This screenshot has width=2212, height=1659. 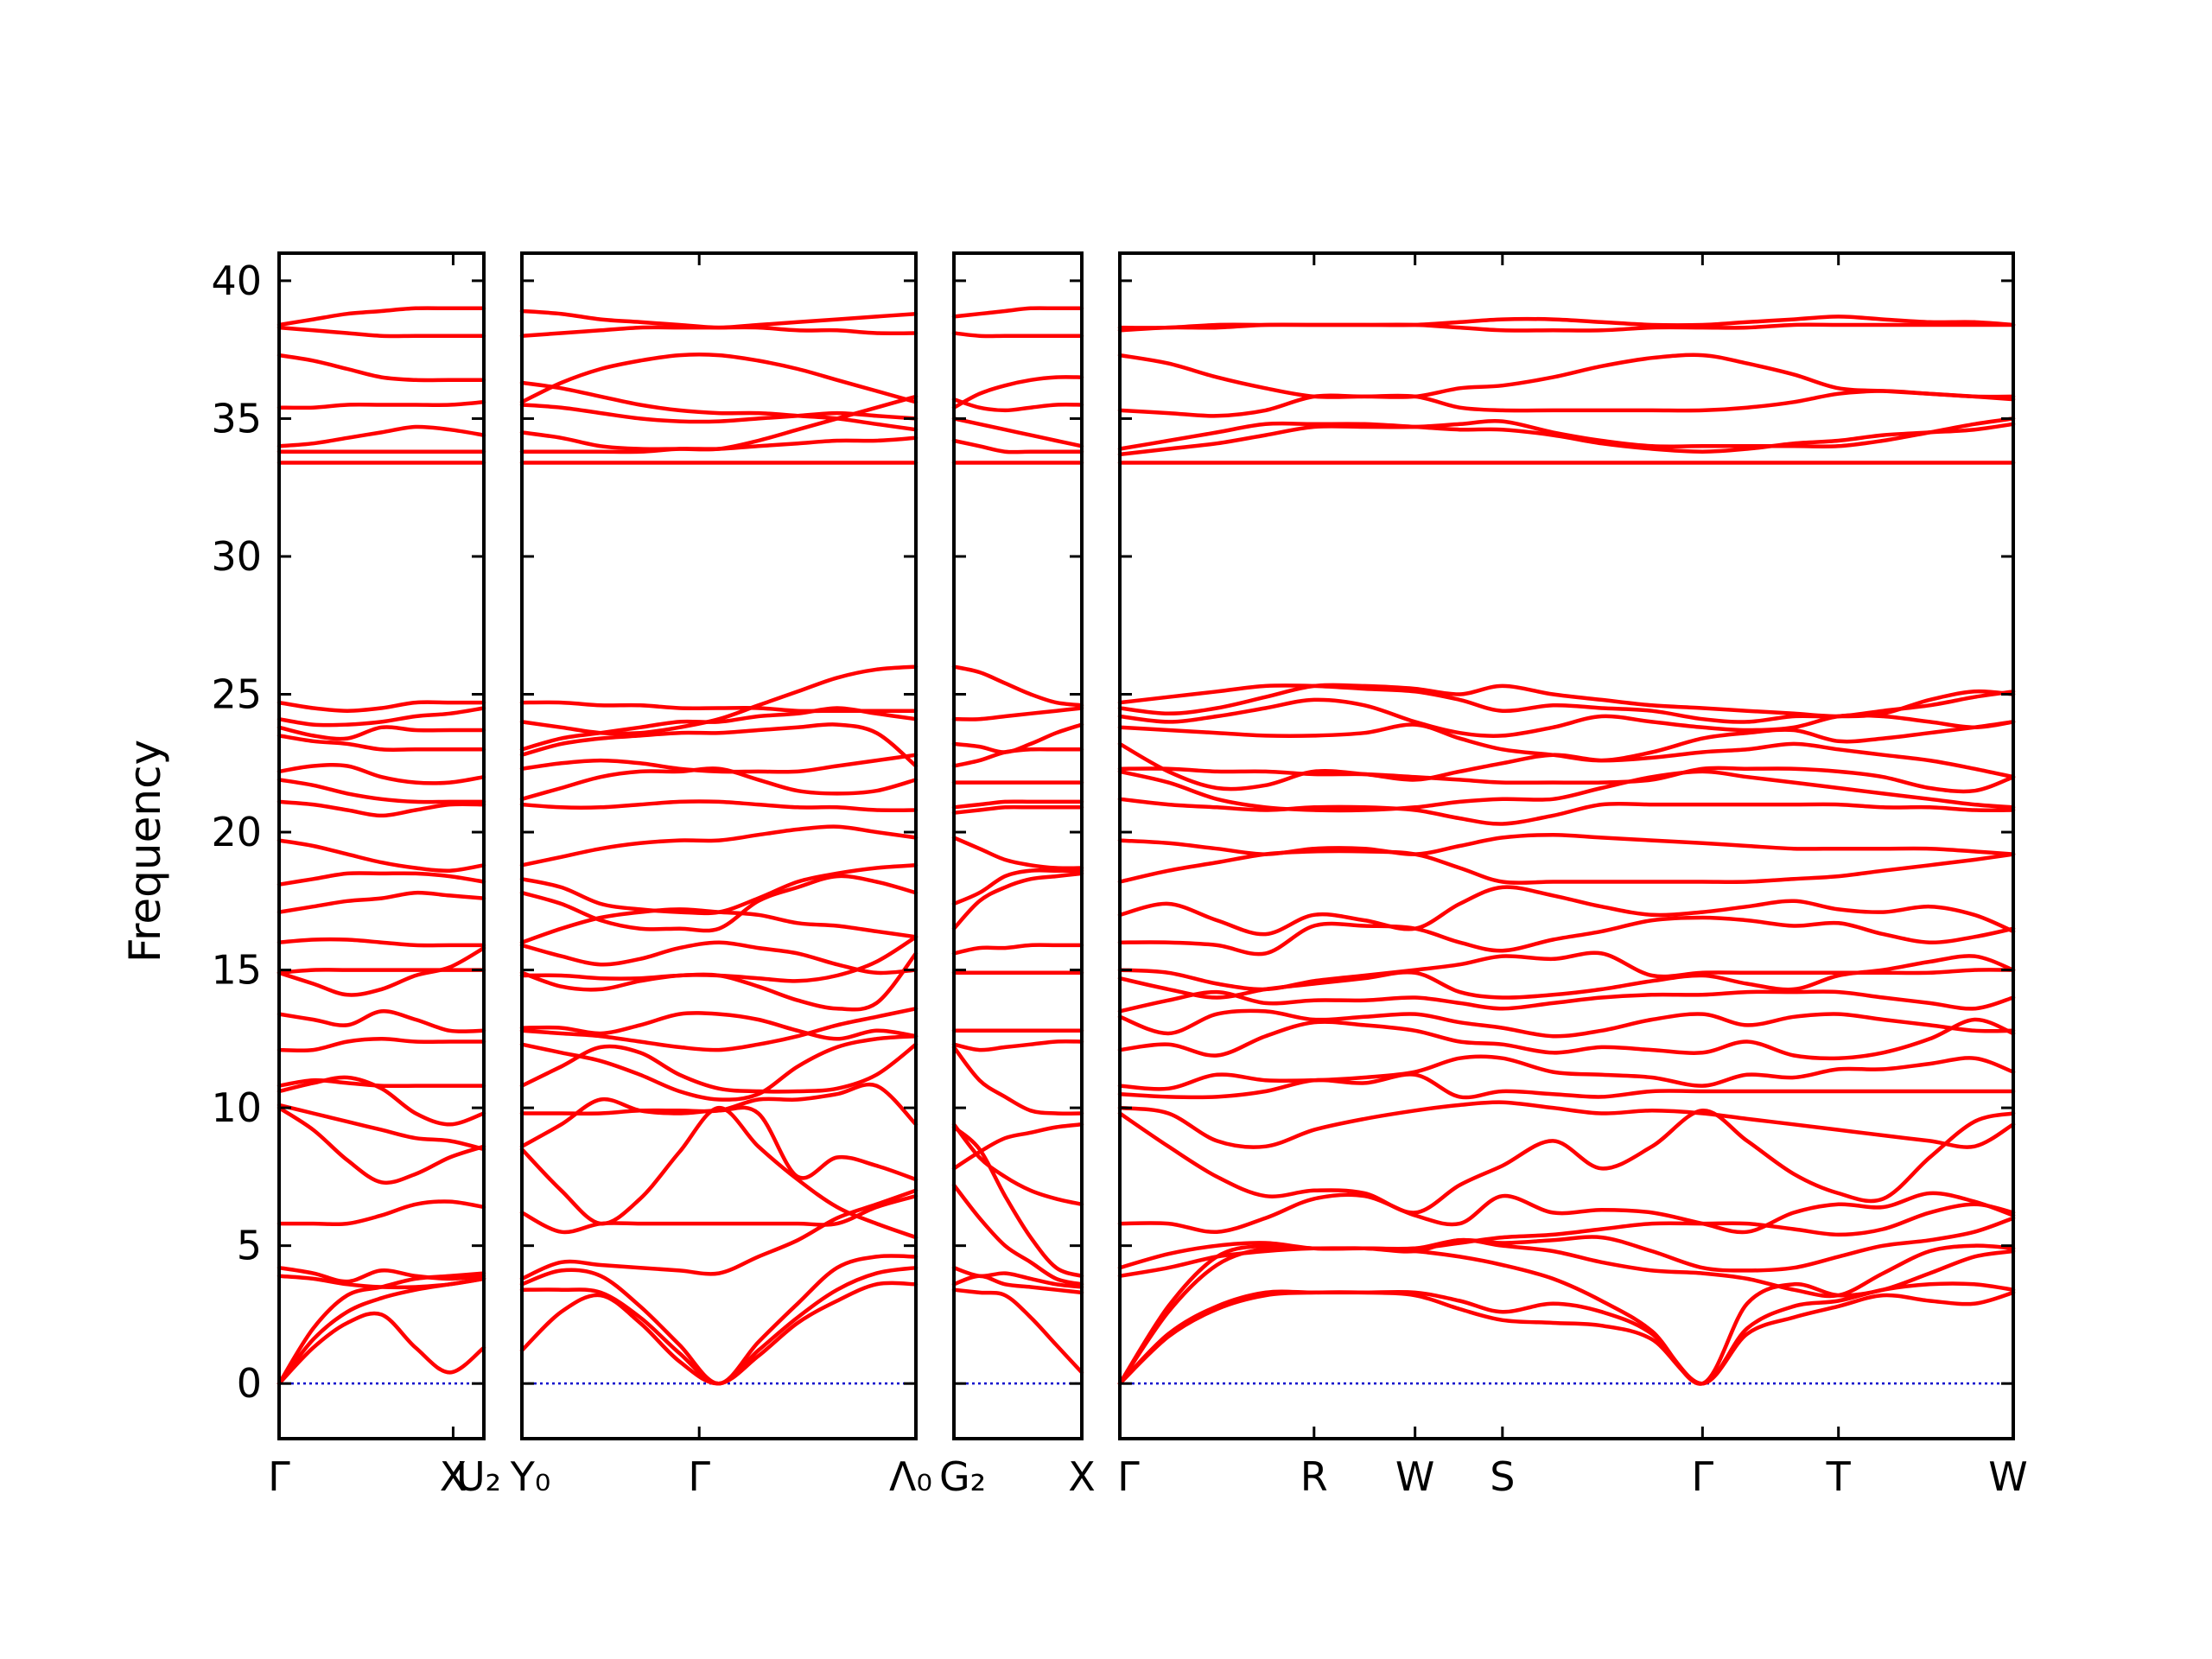 I want to click on panel-1-x-tick-label-3: U₂, so click(x=478, y=1476).